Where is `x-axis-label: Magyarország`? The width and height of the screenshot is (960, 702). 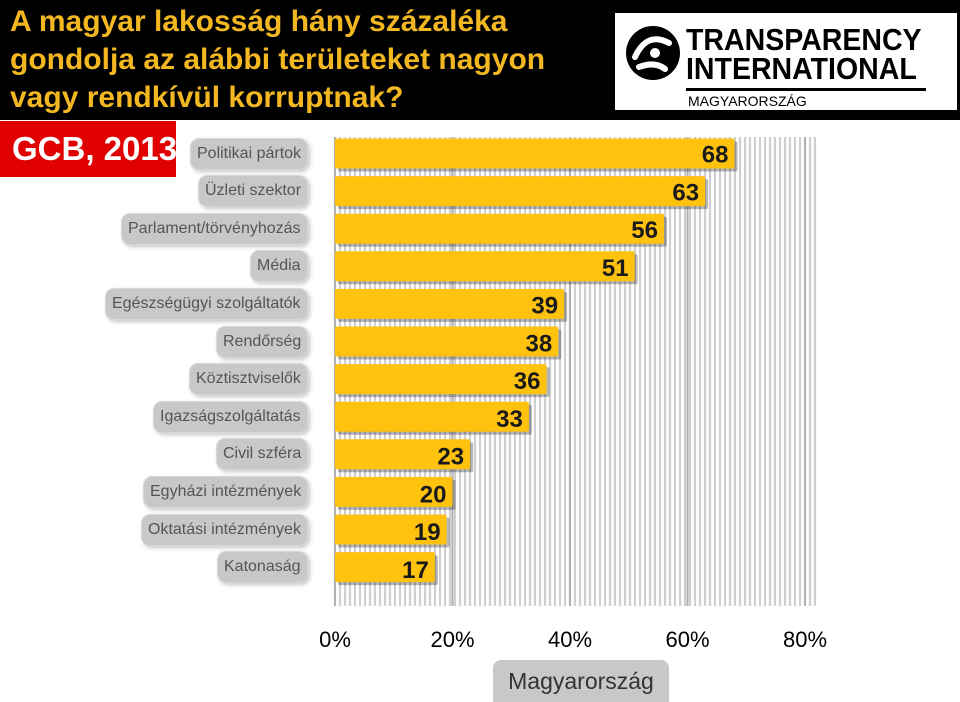 x-axis-label: Magyarország is located at coordinates (581, 681).